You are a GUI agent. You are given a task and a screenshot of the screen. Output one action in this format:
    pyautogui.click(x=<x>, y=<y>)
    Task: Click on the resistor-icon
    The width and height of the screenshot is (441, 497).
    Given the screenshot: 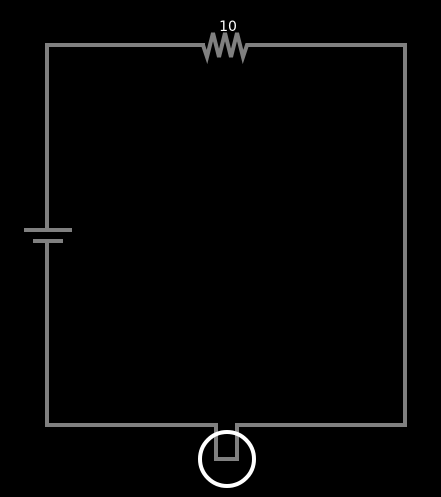 What is the action you would take?
    pyautogui.click(x=225, y=48)
    